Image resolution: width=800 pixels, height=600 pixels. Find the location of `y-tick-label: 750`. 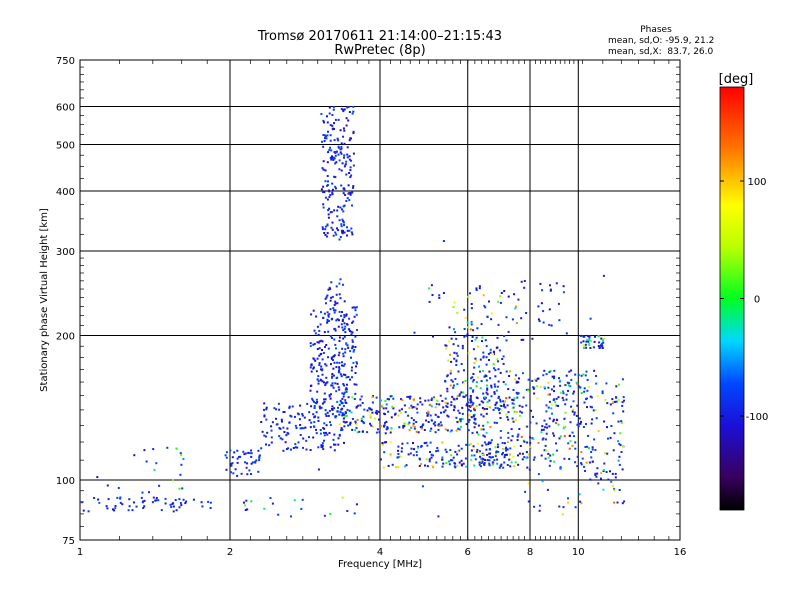

y-tick-label: 750 is located at coordinates (65, 61).